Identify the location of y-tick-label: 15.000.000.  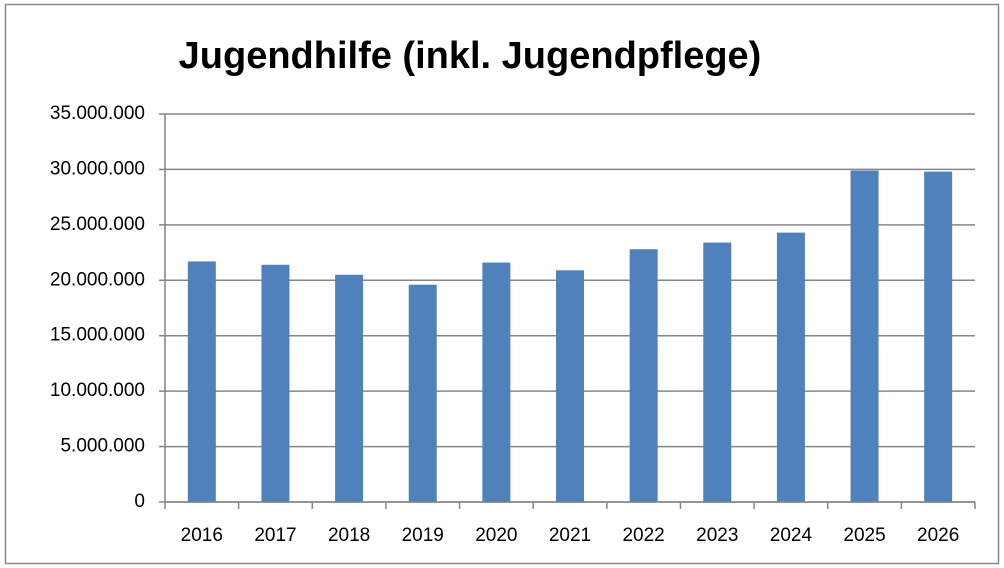
(97, 335).